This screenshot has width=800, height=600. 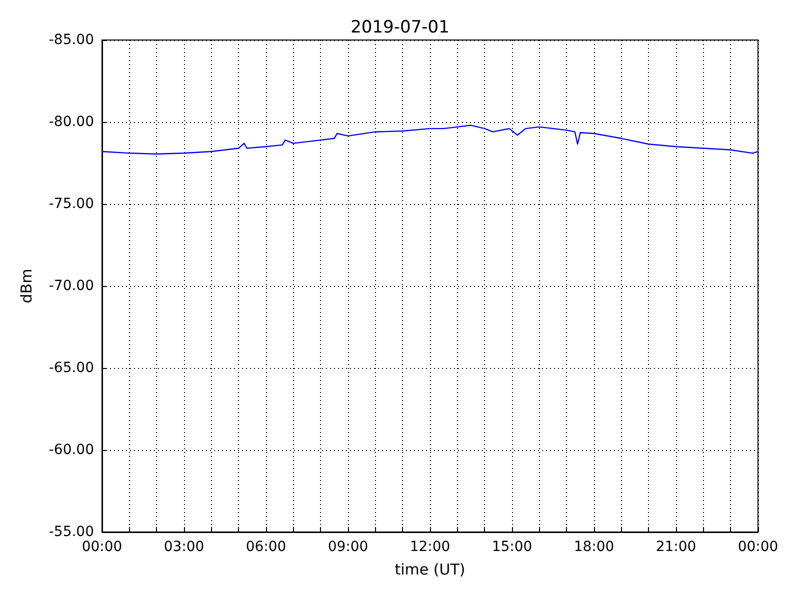 I want to click on x-tick-label: 09:00, so click(x=348, y=547).